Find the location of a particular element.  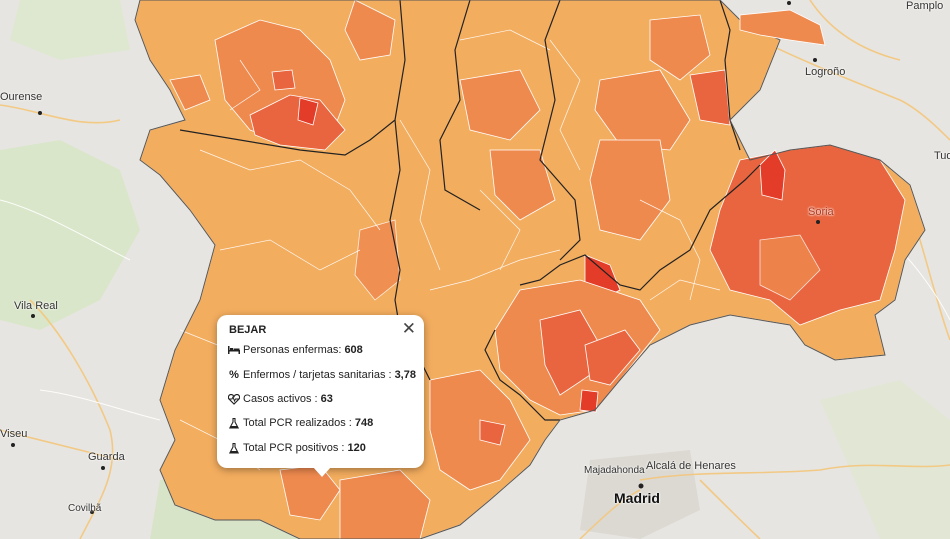

place-label-pamplona: Pamplo is located at coordinates (925, 6).